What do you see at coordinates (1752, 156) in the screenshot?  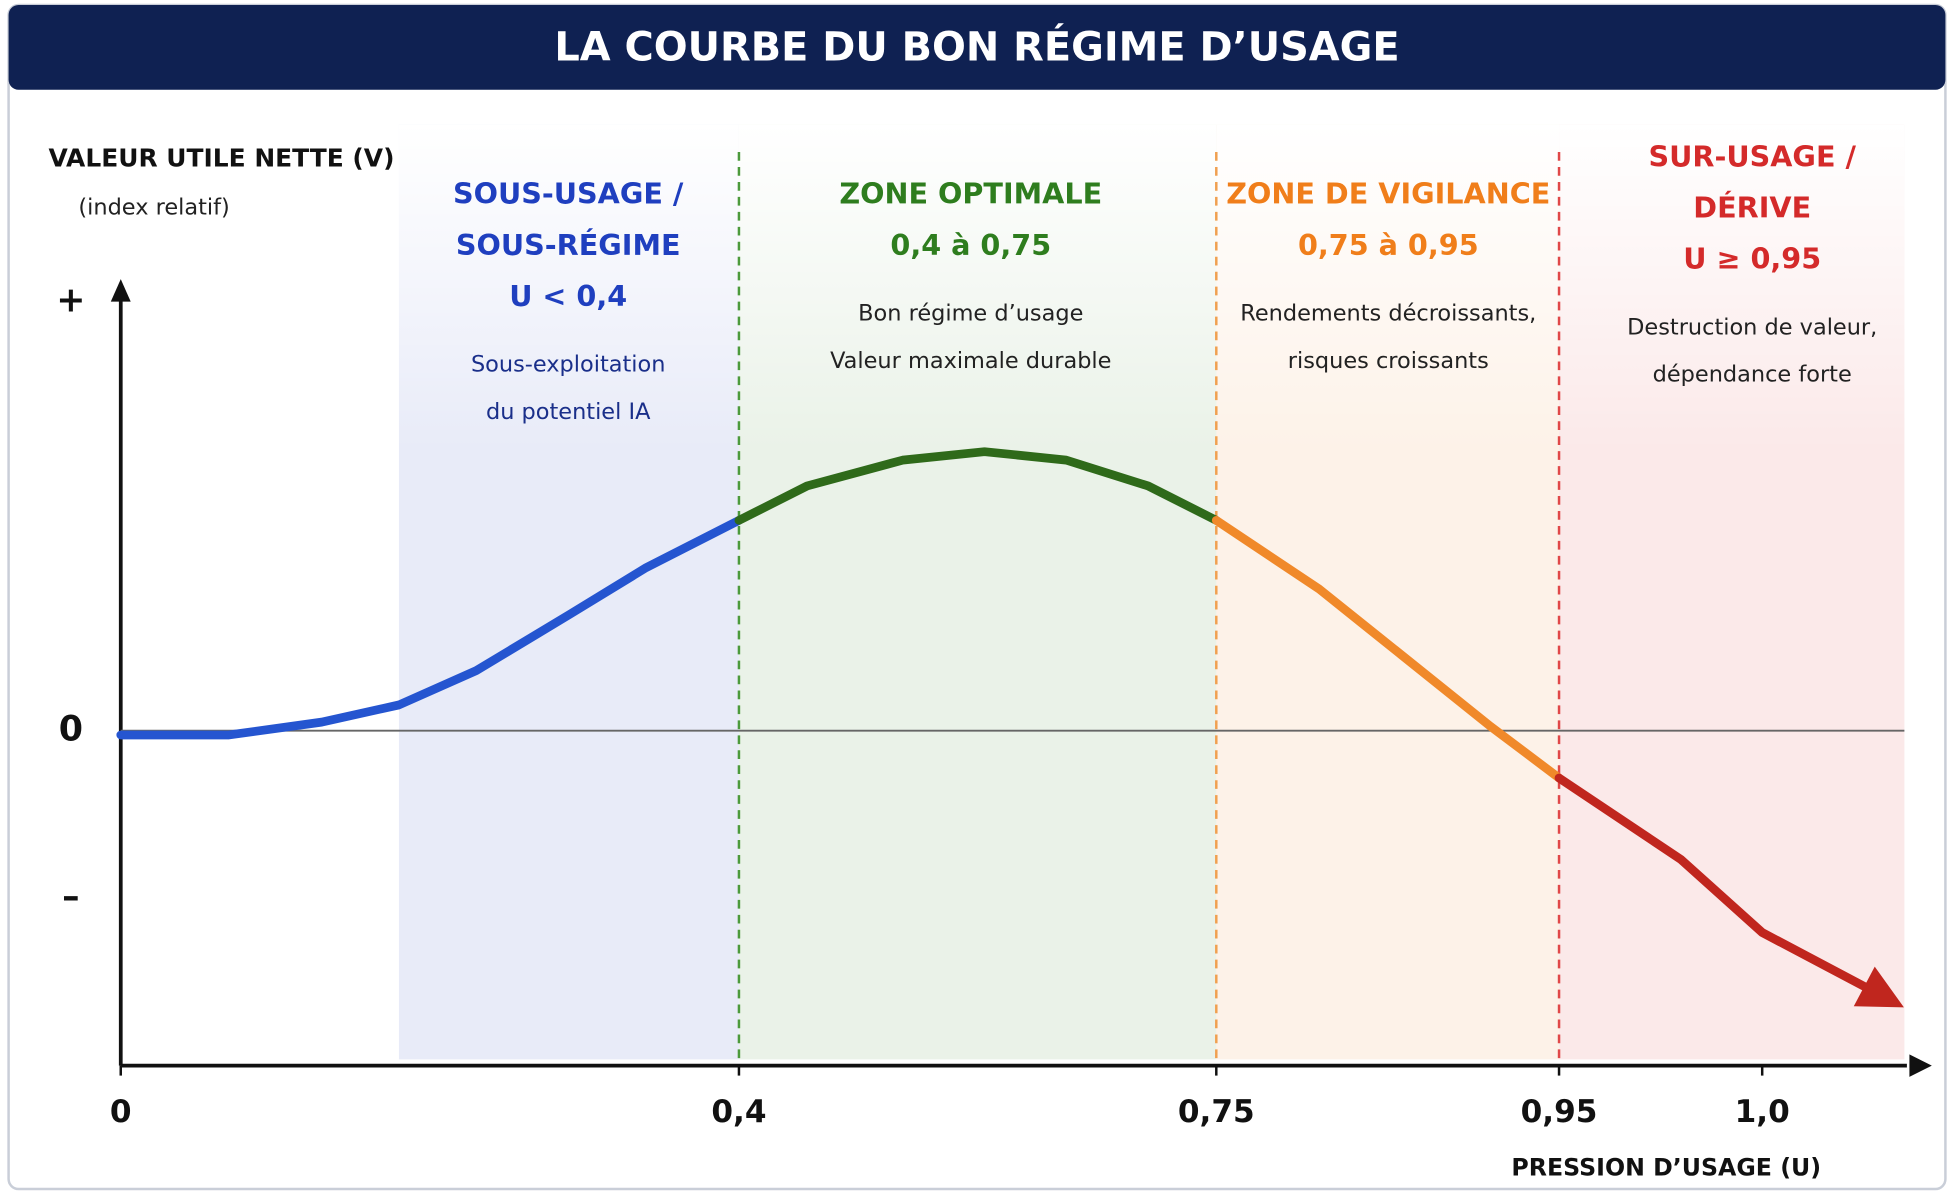 I see `zone-title: SUR-USAGE /` at bounding box center [1752, 156].